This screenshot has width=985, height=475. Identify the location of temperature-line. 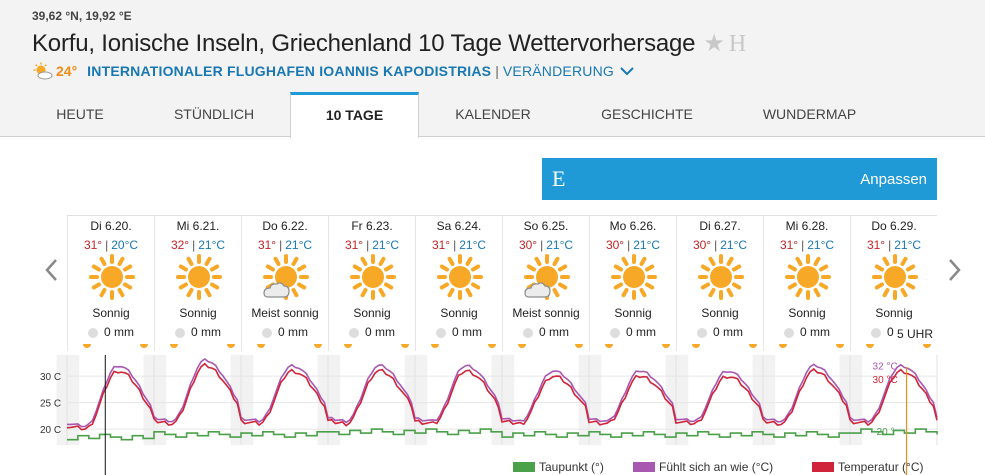
(502, 396).